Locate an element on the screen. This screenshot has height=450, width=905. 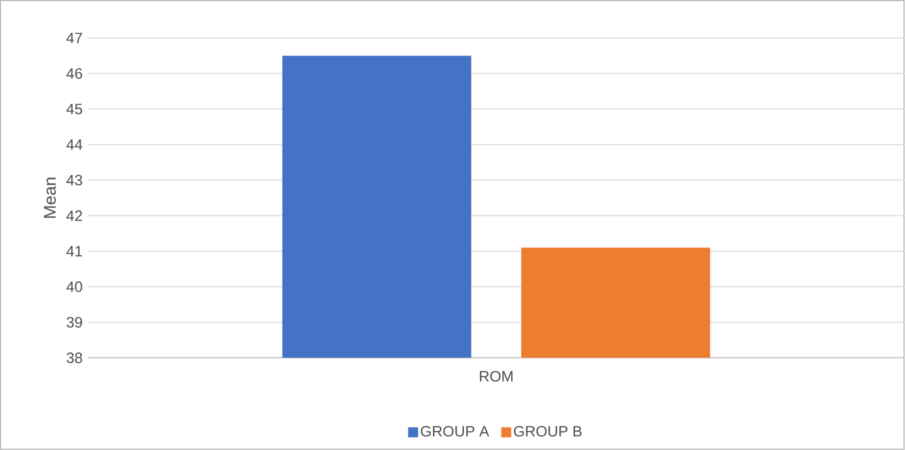
y-tick-label: 41 is located at coordinates (74, 251).